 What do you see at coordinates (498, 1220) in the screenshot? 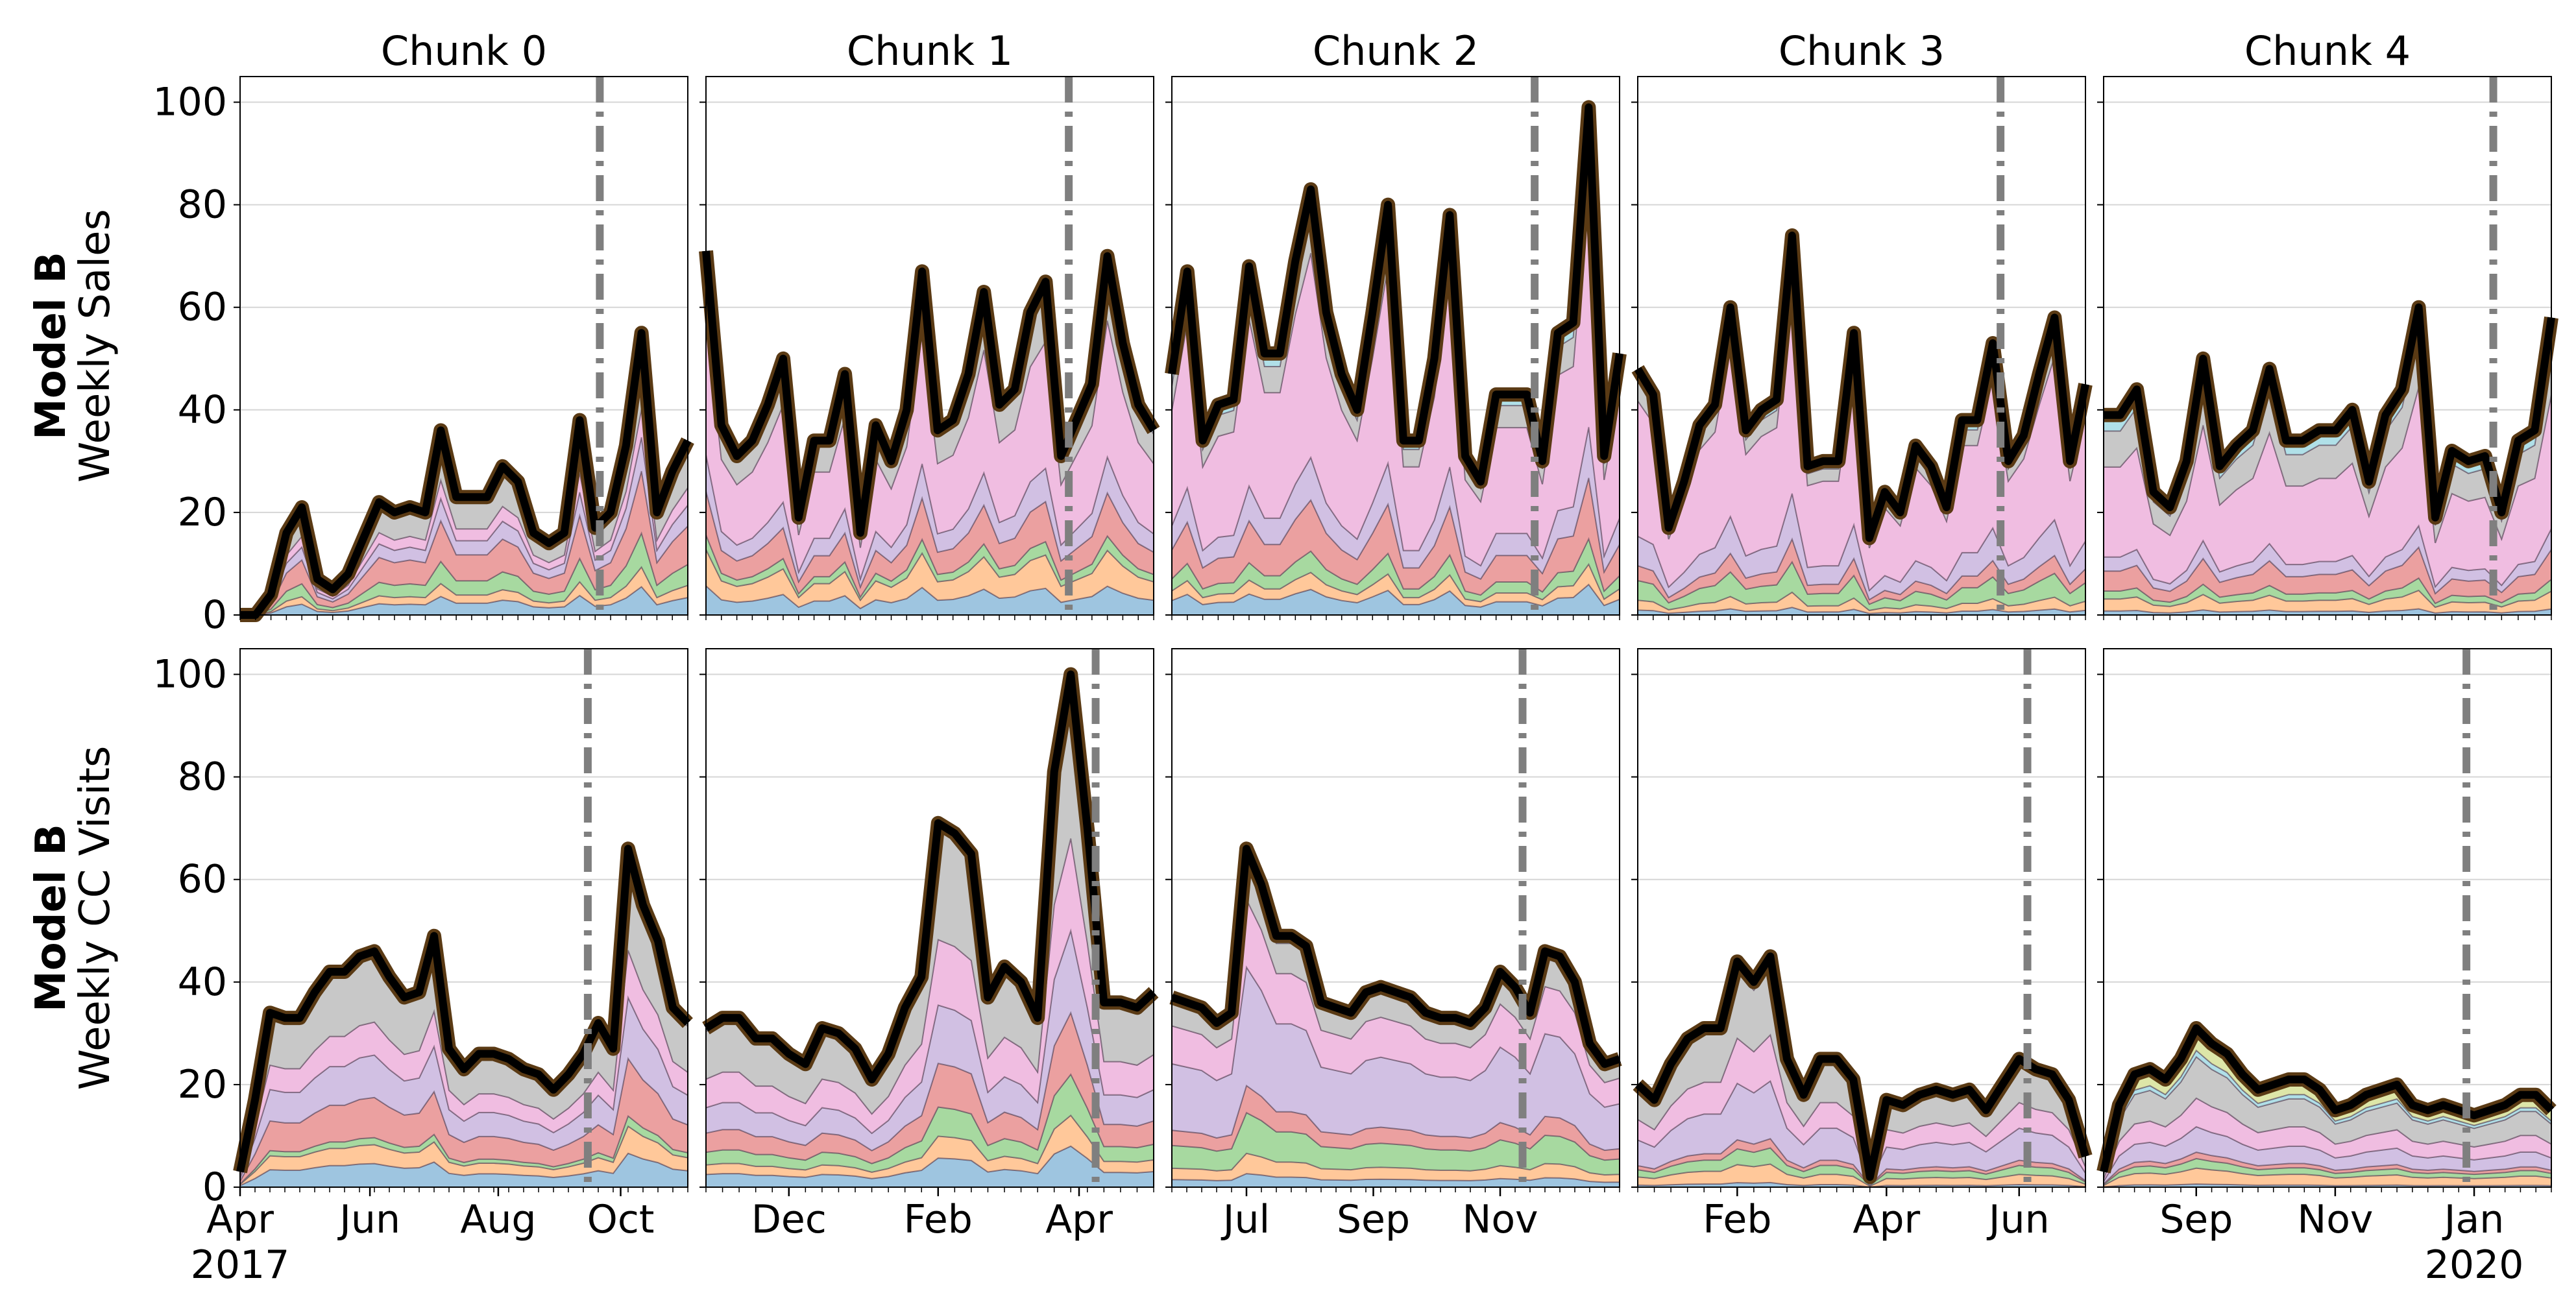
I see `x-tick-label: Aug` at bounding box center [498, 1220].